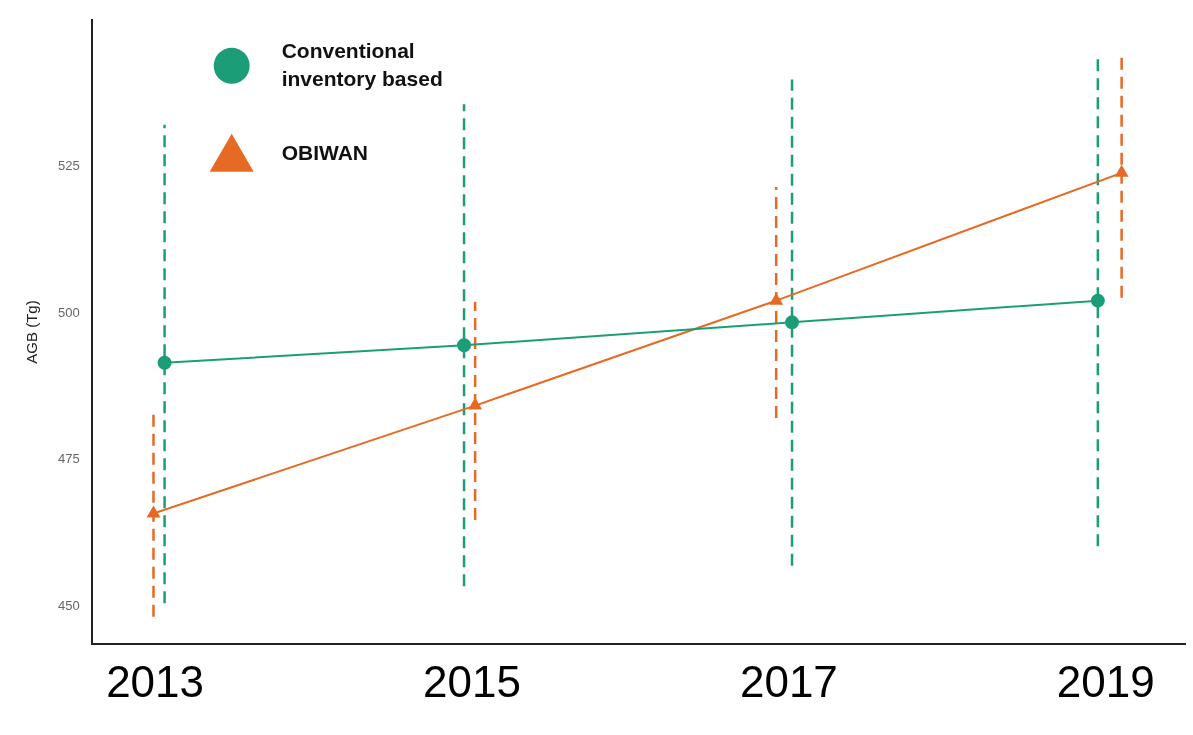 This screenshot has width=1193, height=735. I want to click on legend-label: OBIWAN, so click(325, 152).